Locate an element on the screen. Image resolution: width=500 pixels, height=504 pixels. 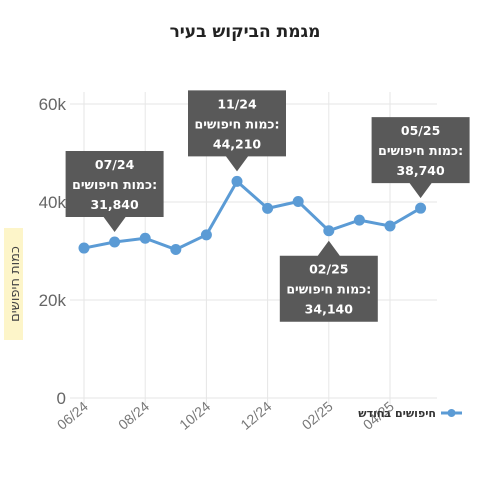
y-tick-label: 20k is located at coordinates (53, 300).